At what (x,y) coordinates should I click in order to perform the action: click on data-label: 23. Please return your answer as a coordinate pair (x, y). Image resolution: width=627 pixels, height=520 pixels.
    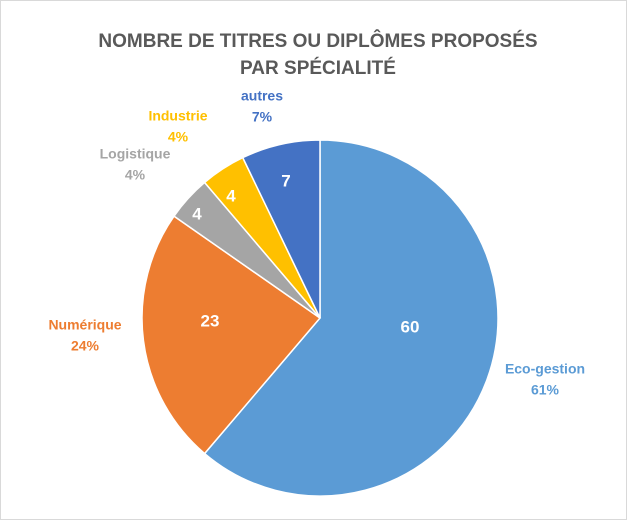
    Looking at the image, I should click on (210, 320).